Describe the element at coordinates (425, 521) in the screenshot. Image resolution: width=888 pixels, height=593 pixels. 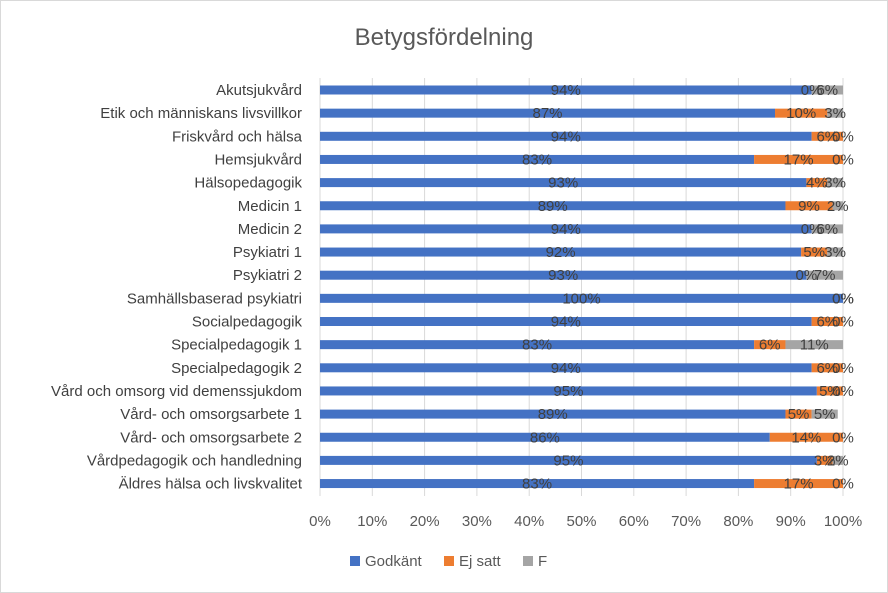
I see `x-tick-label: 20%` at that location.